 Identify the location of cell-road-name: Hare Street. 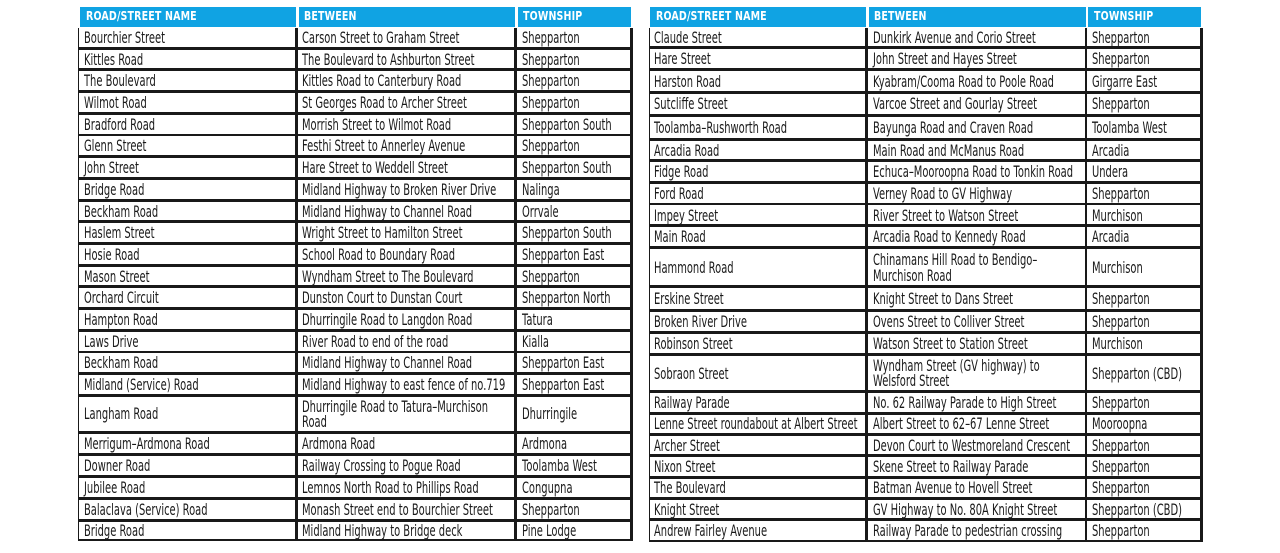
(757, 59).